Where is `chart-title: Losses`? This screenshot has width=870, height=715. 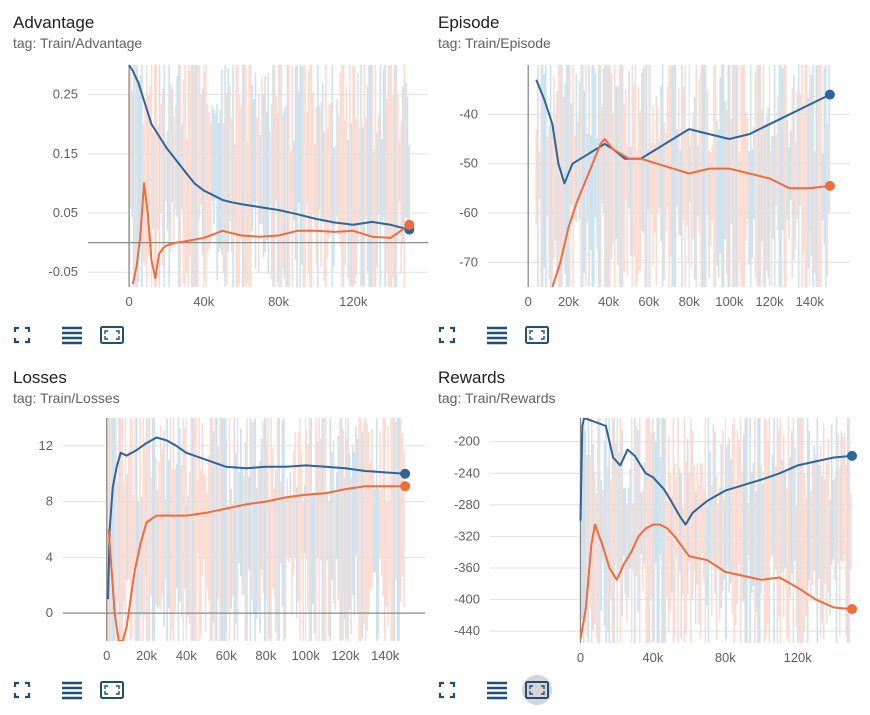
chart-title: Losses is located at coordinates (40, 377).